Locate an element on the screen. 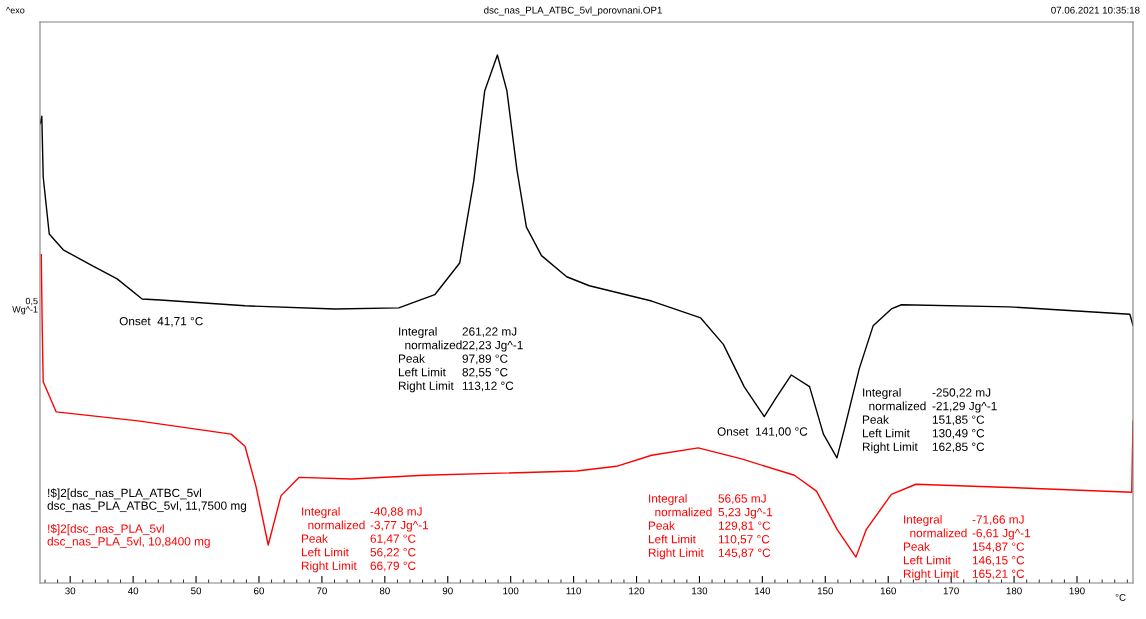 The height and width of the screenshot is (619, 1146). x-tick-label: 100 is located at coordinates (511, 591).